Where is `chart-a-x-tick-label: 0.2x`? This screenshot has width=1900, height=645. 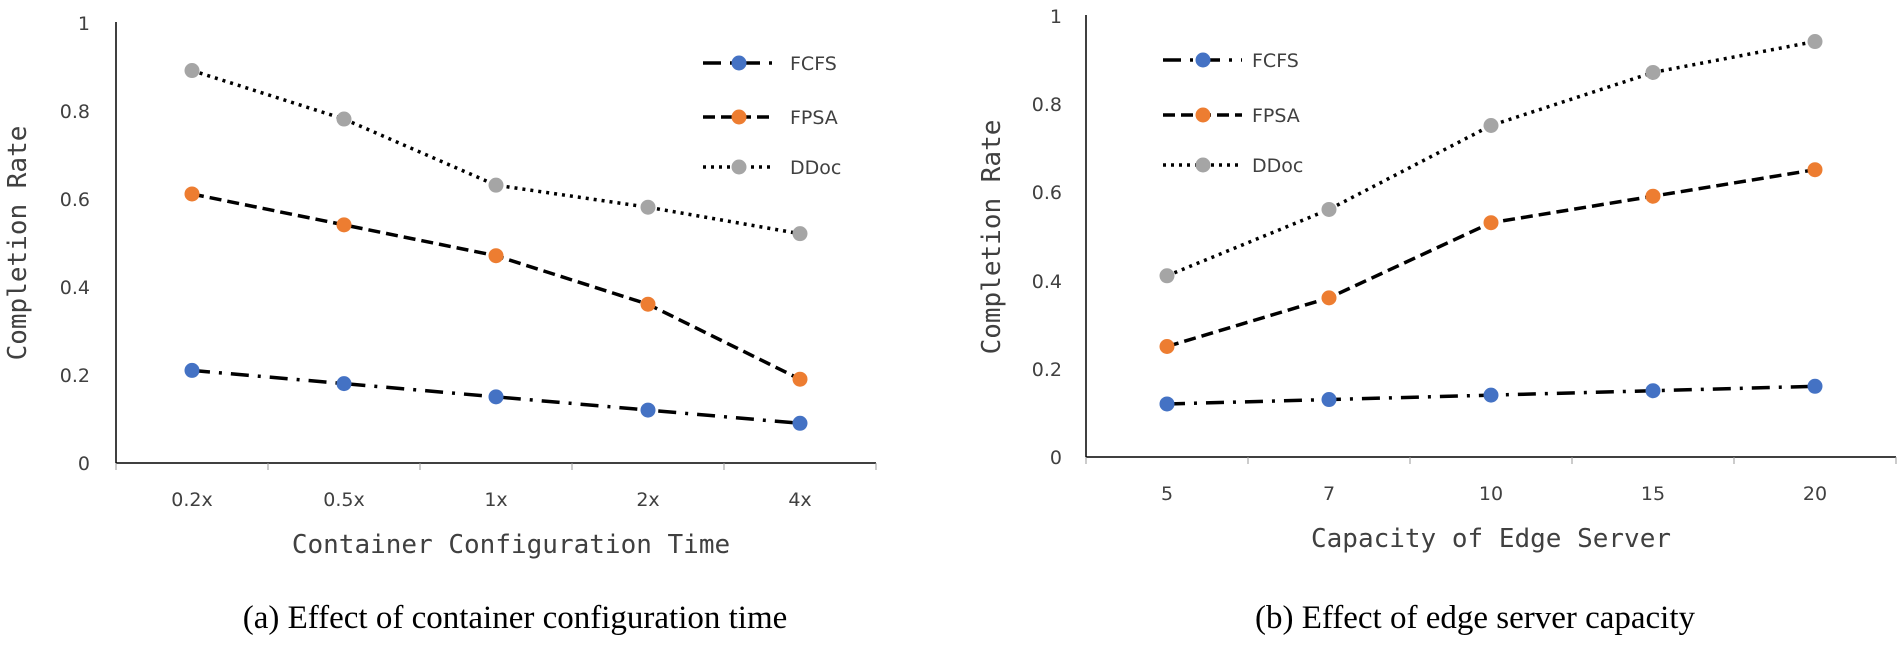
chart-a-x-tick-label: 0.2x is located at coordinates (191, 500).